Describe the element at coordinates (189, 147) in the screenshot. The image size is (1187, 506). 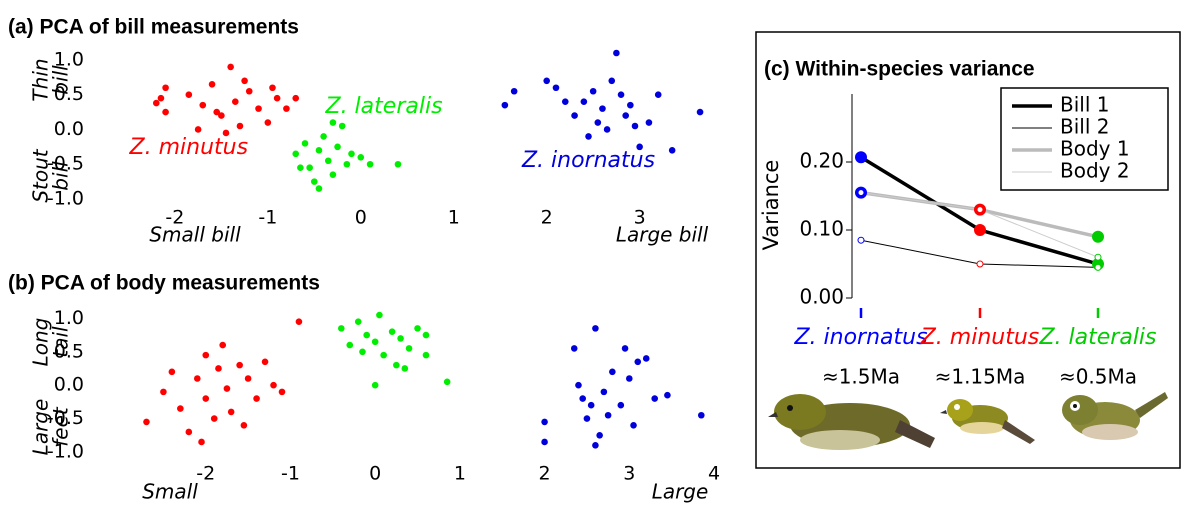
I see `species-label: Z. minutus` at that location.